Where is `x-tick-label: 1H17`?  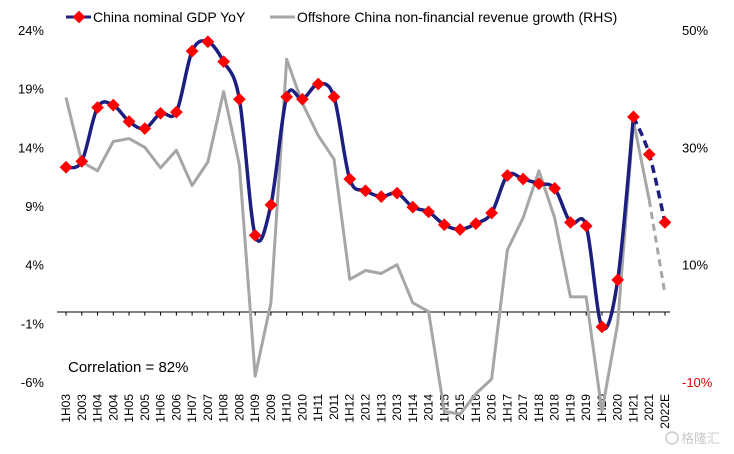 x-tick-label: 1H17 is located at coordinates (507, 408).